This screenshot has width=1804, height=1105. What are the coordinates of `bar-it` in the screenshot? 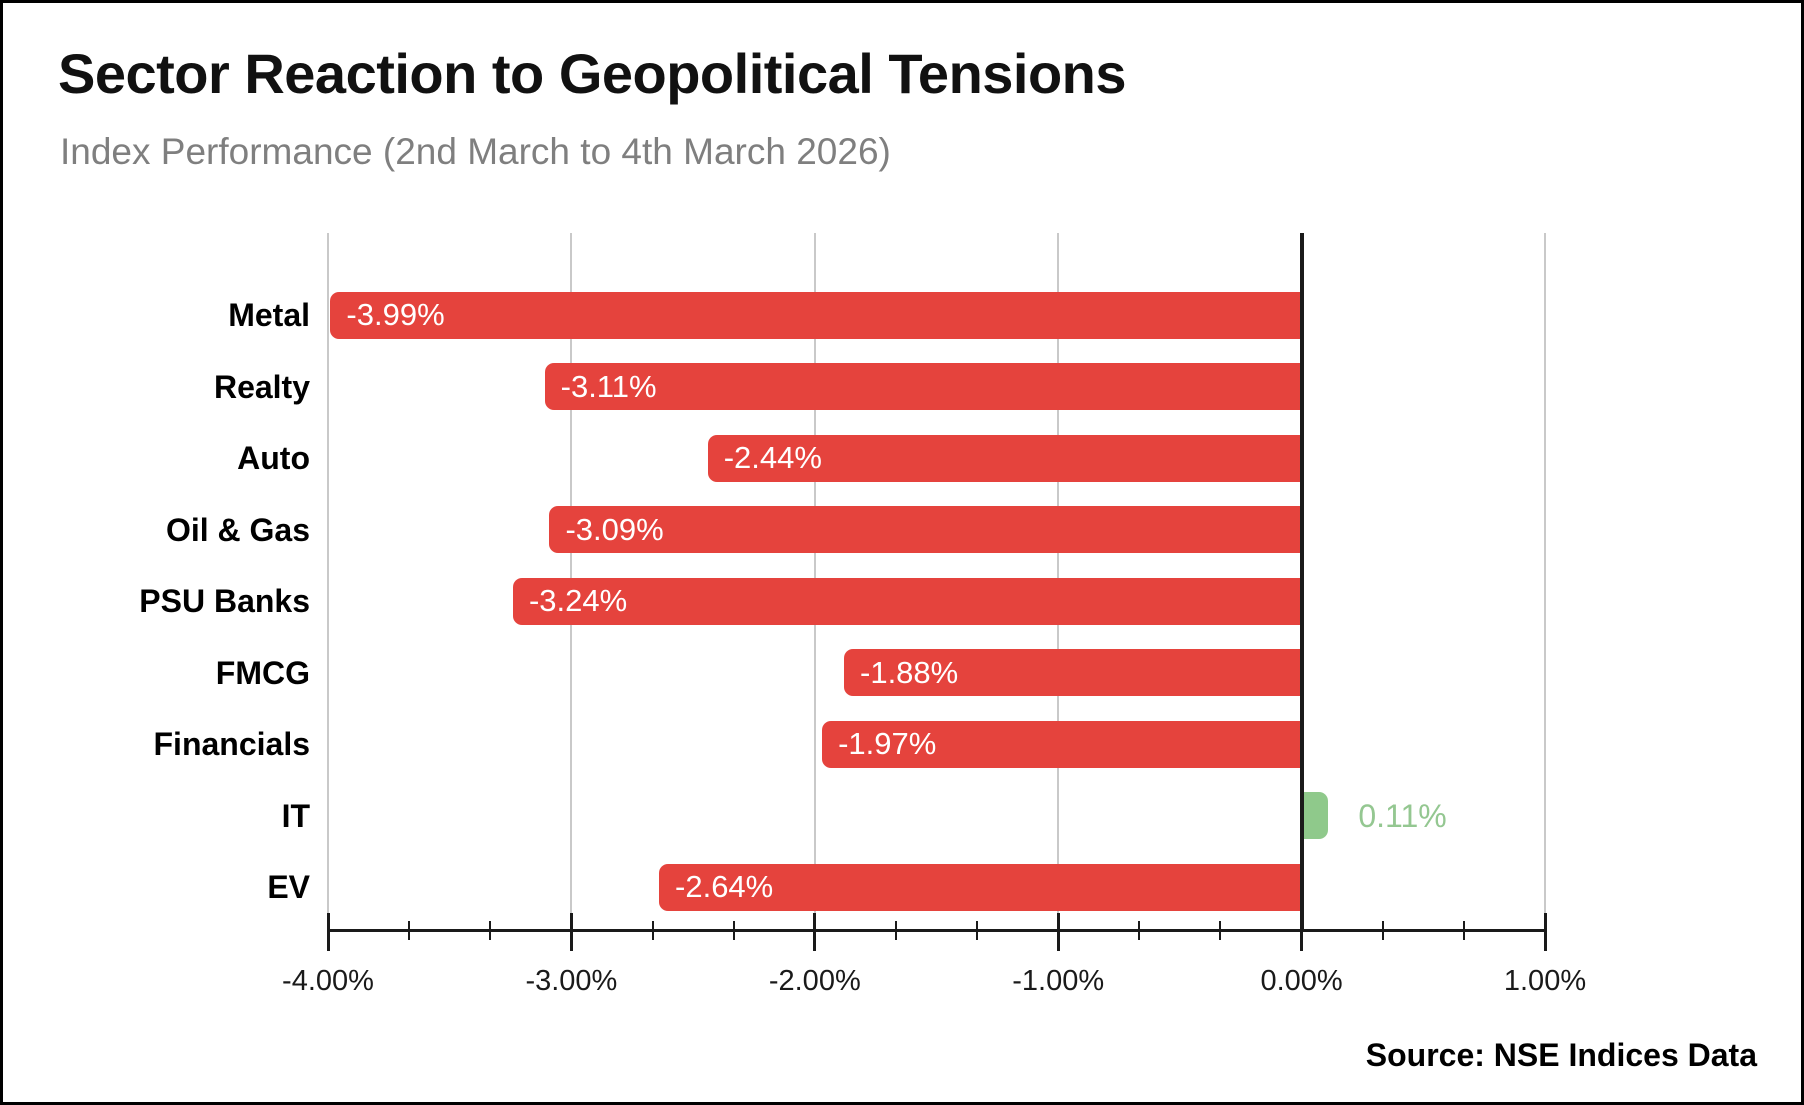 It's located at (1315, 815).